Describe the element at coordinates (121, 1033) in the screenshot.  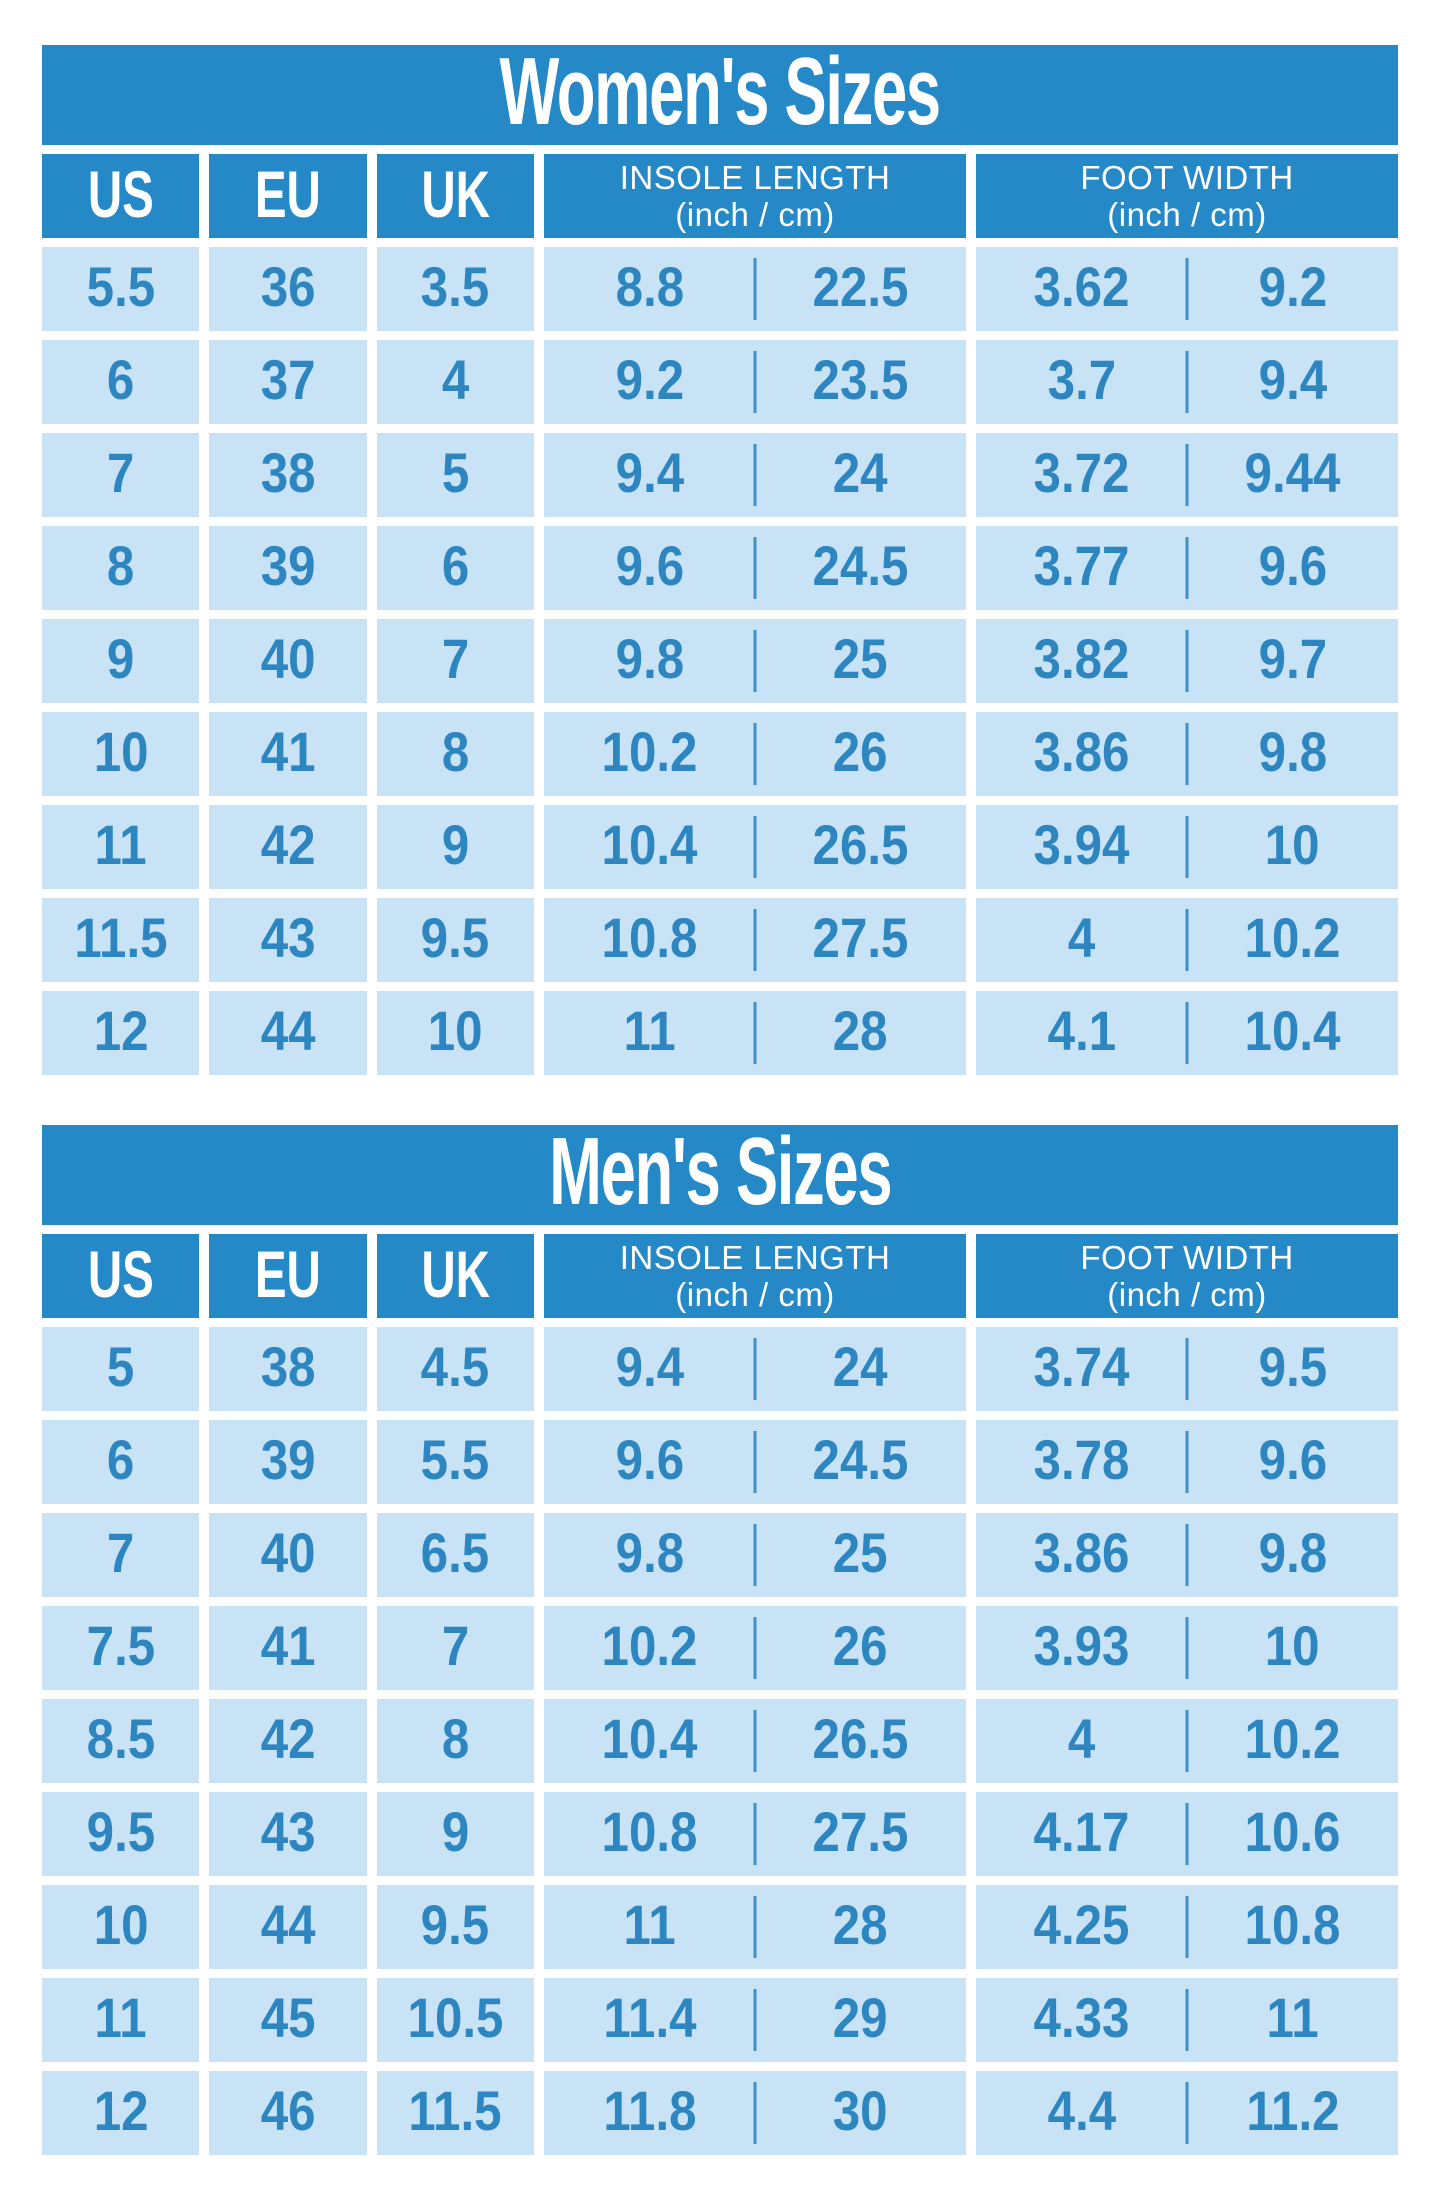
I see `us-size-cell: 12` at that location.